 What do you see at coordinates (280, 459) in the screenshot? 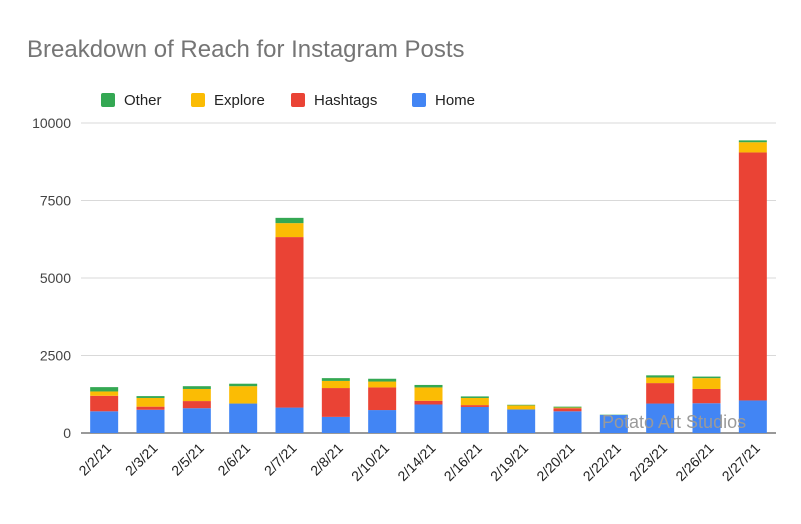
I see `x-tick-label: 2/7/21` at bounding box center [280, 459].